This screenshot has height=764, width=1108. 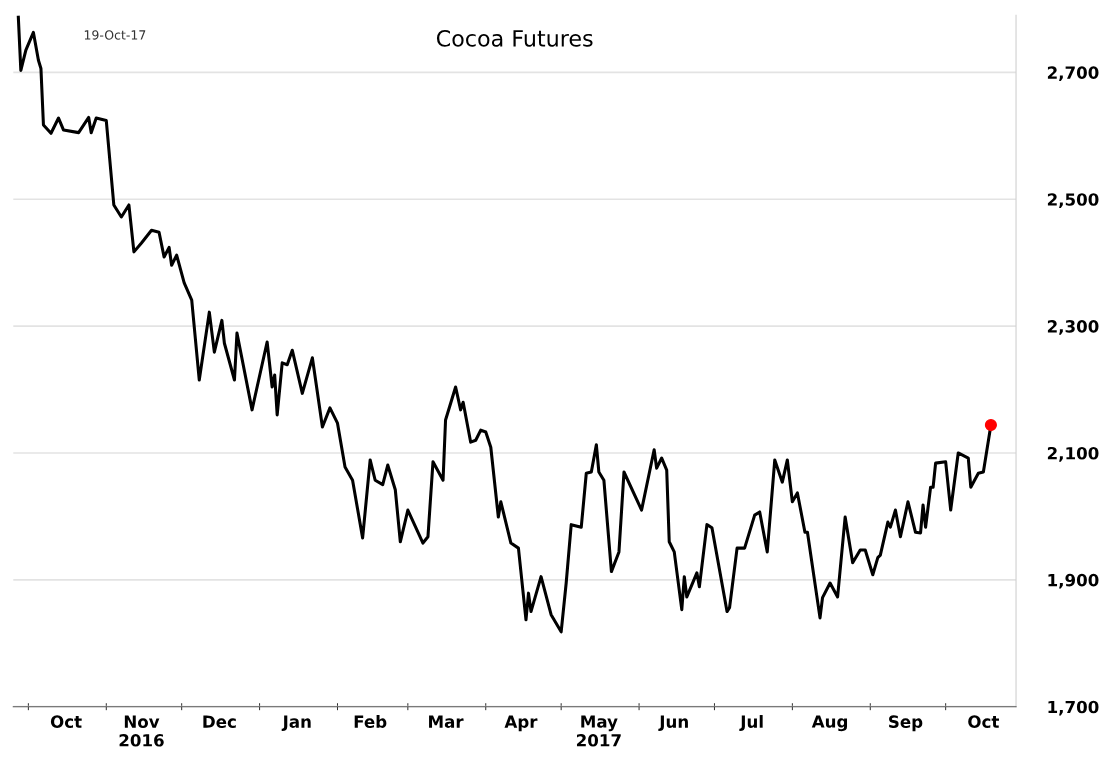 What do you see at coordinates (906, 723) in the screenshot?
I see `x-tick-label: Sep` at bounding box center [906, 723].